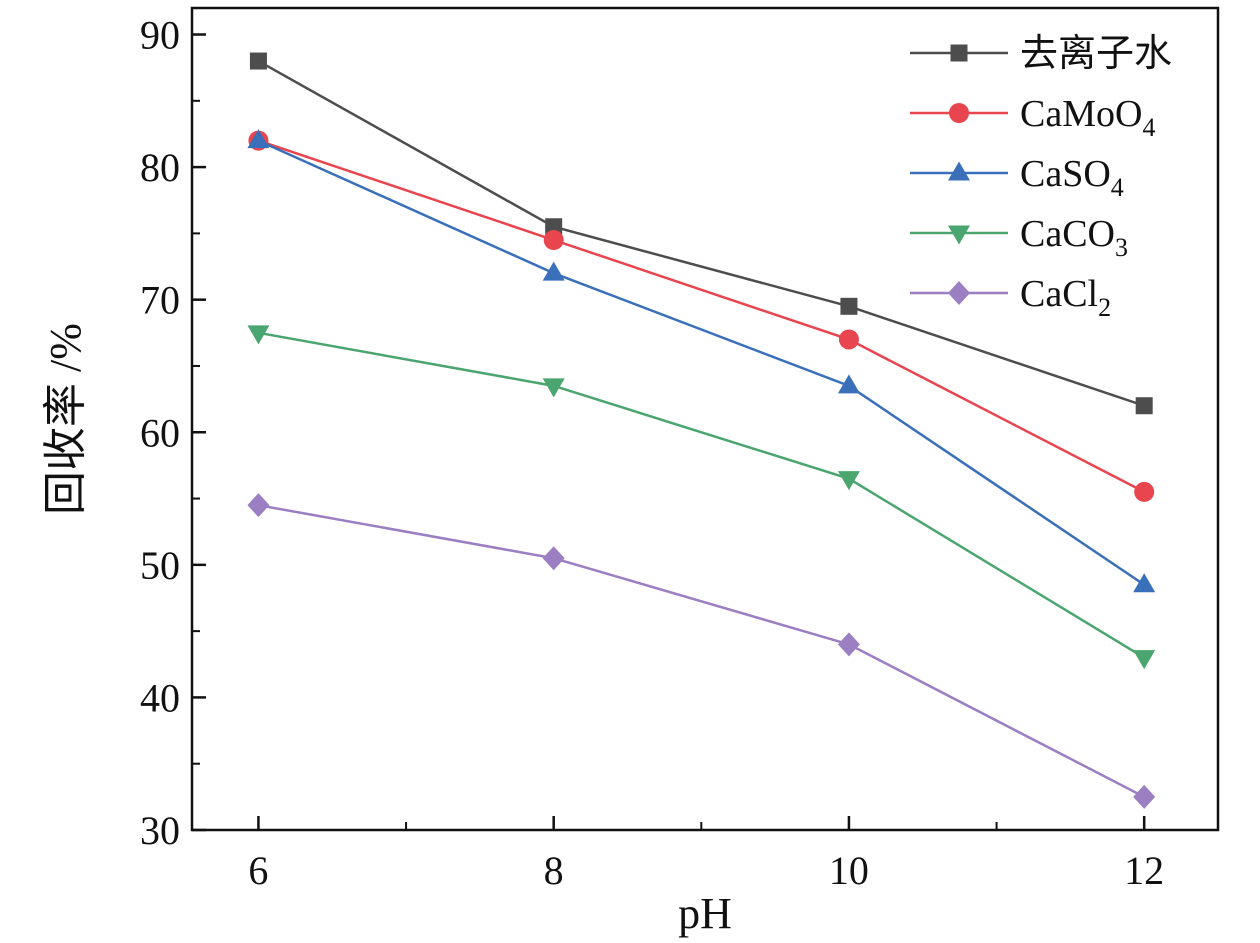 Image resolution: width=1260 pixels, height=943 pixels. What do you see at coordinates (160, 565) in the screenshot?
I see `y-tick-label: 50` at bounding box center [160, 565].